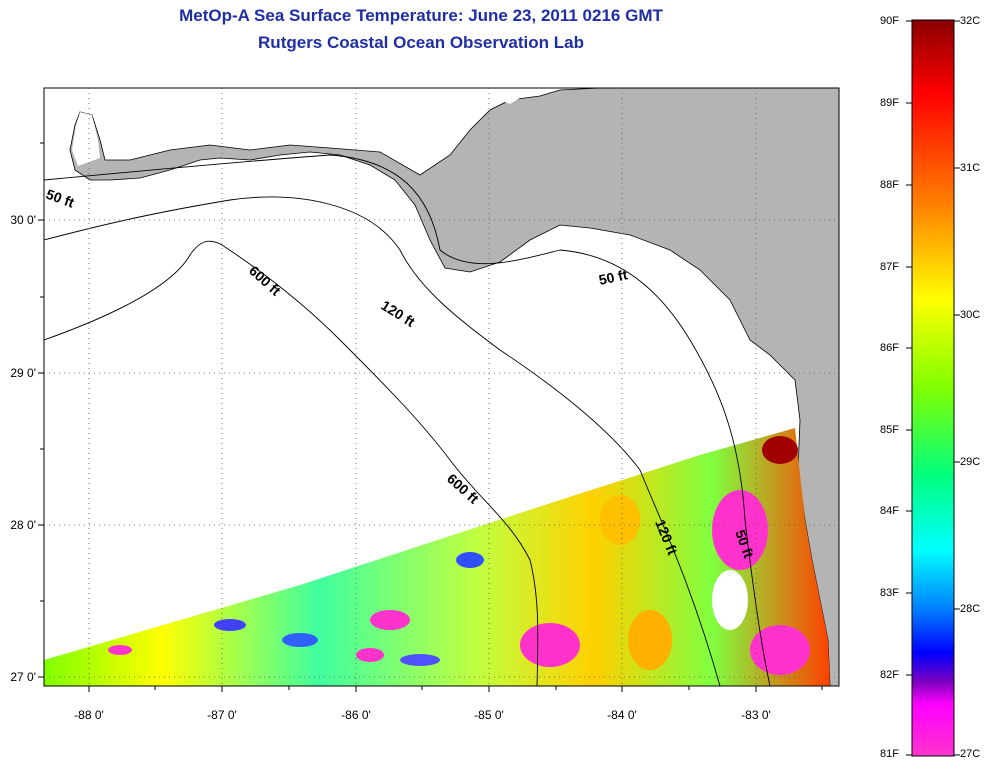  I want to click on colorbar-f-label: 84F, so click(889, 511).